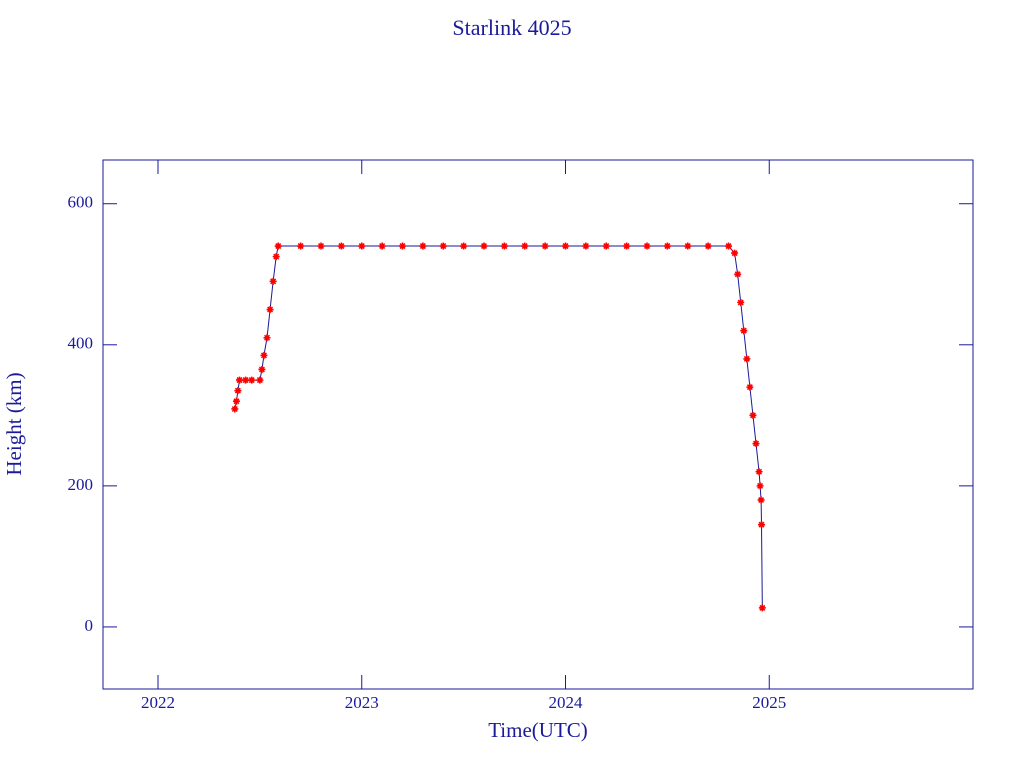 The height and width of the screenshot is (768, 1024). I want to click on chart-title: Starlink 4025, so click(511, 27).